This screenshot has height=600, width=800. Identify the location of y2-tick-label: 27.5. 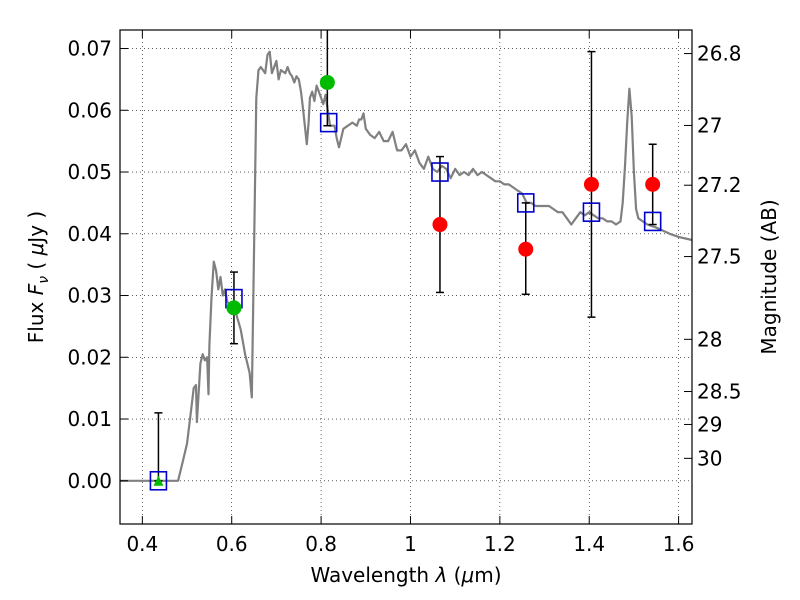
(719, 257).